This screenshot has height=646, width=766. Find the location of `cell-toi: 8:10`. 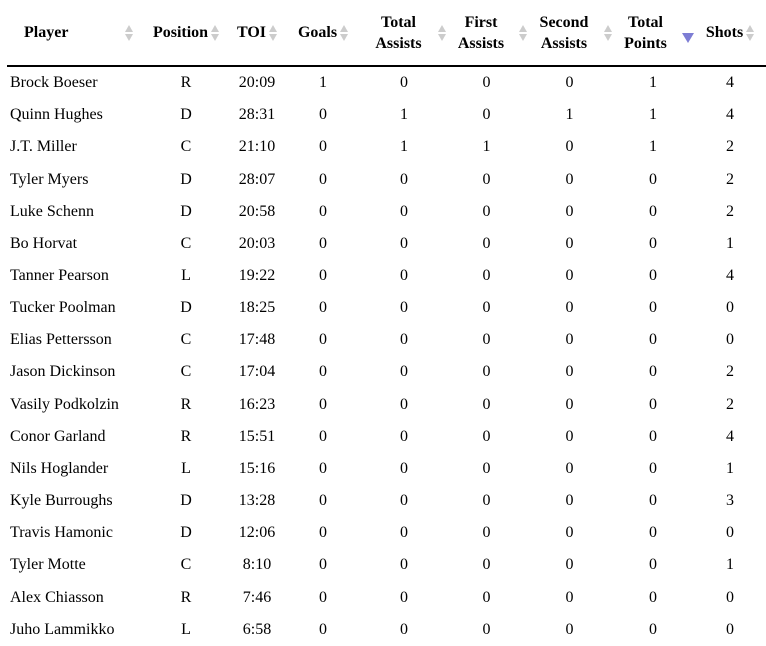

cell-toi: 8:10 is located at coordinates (257, 565).